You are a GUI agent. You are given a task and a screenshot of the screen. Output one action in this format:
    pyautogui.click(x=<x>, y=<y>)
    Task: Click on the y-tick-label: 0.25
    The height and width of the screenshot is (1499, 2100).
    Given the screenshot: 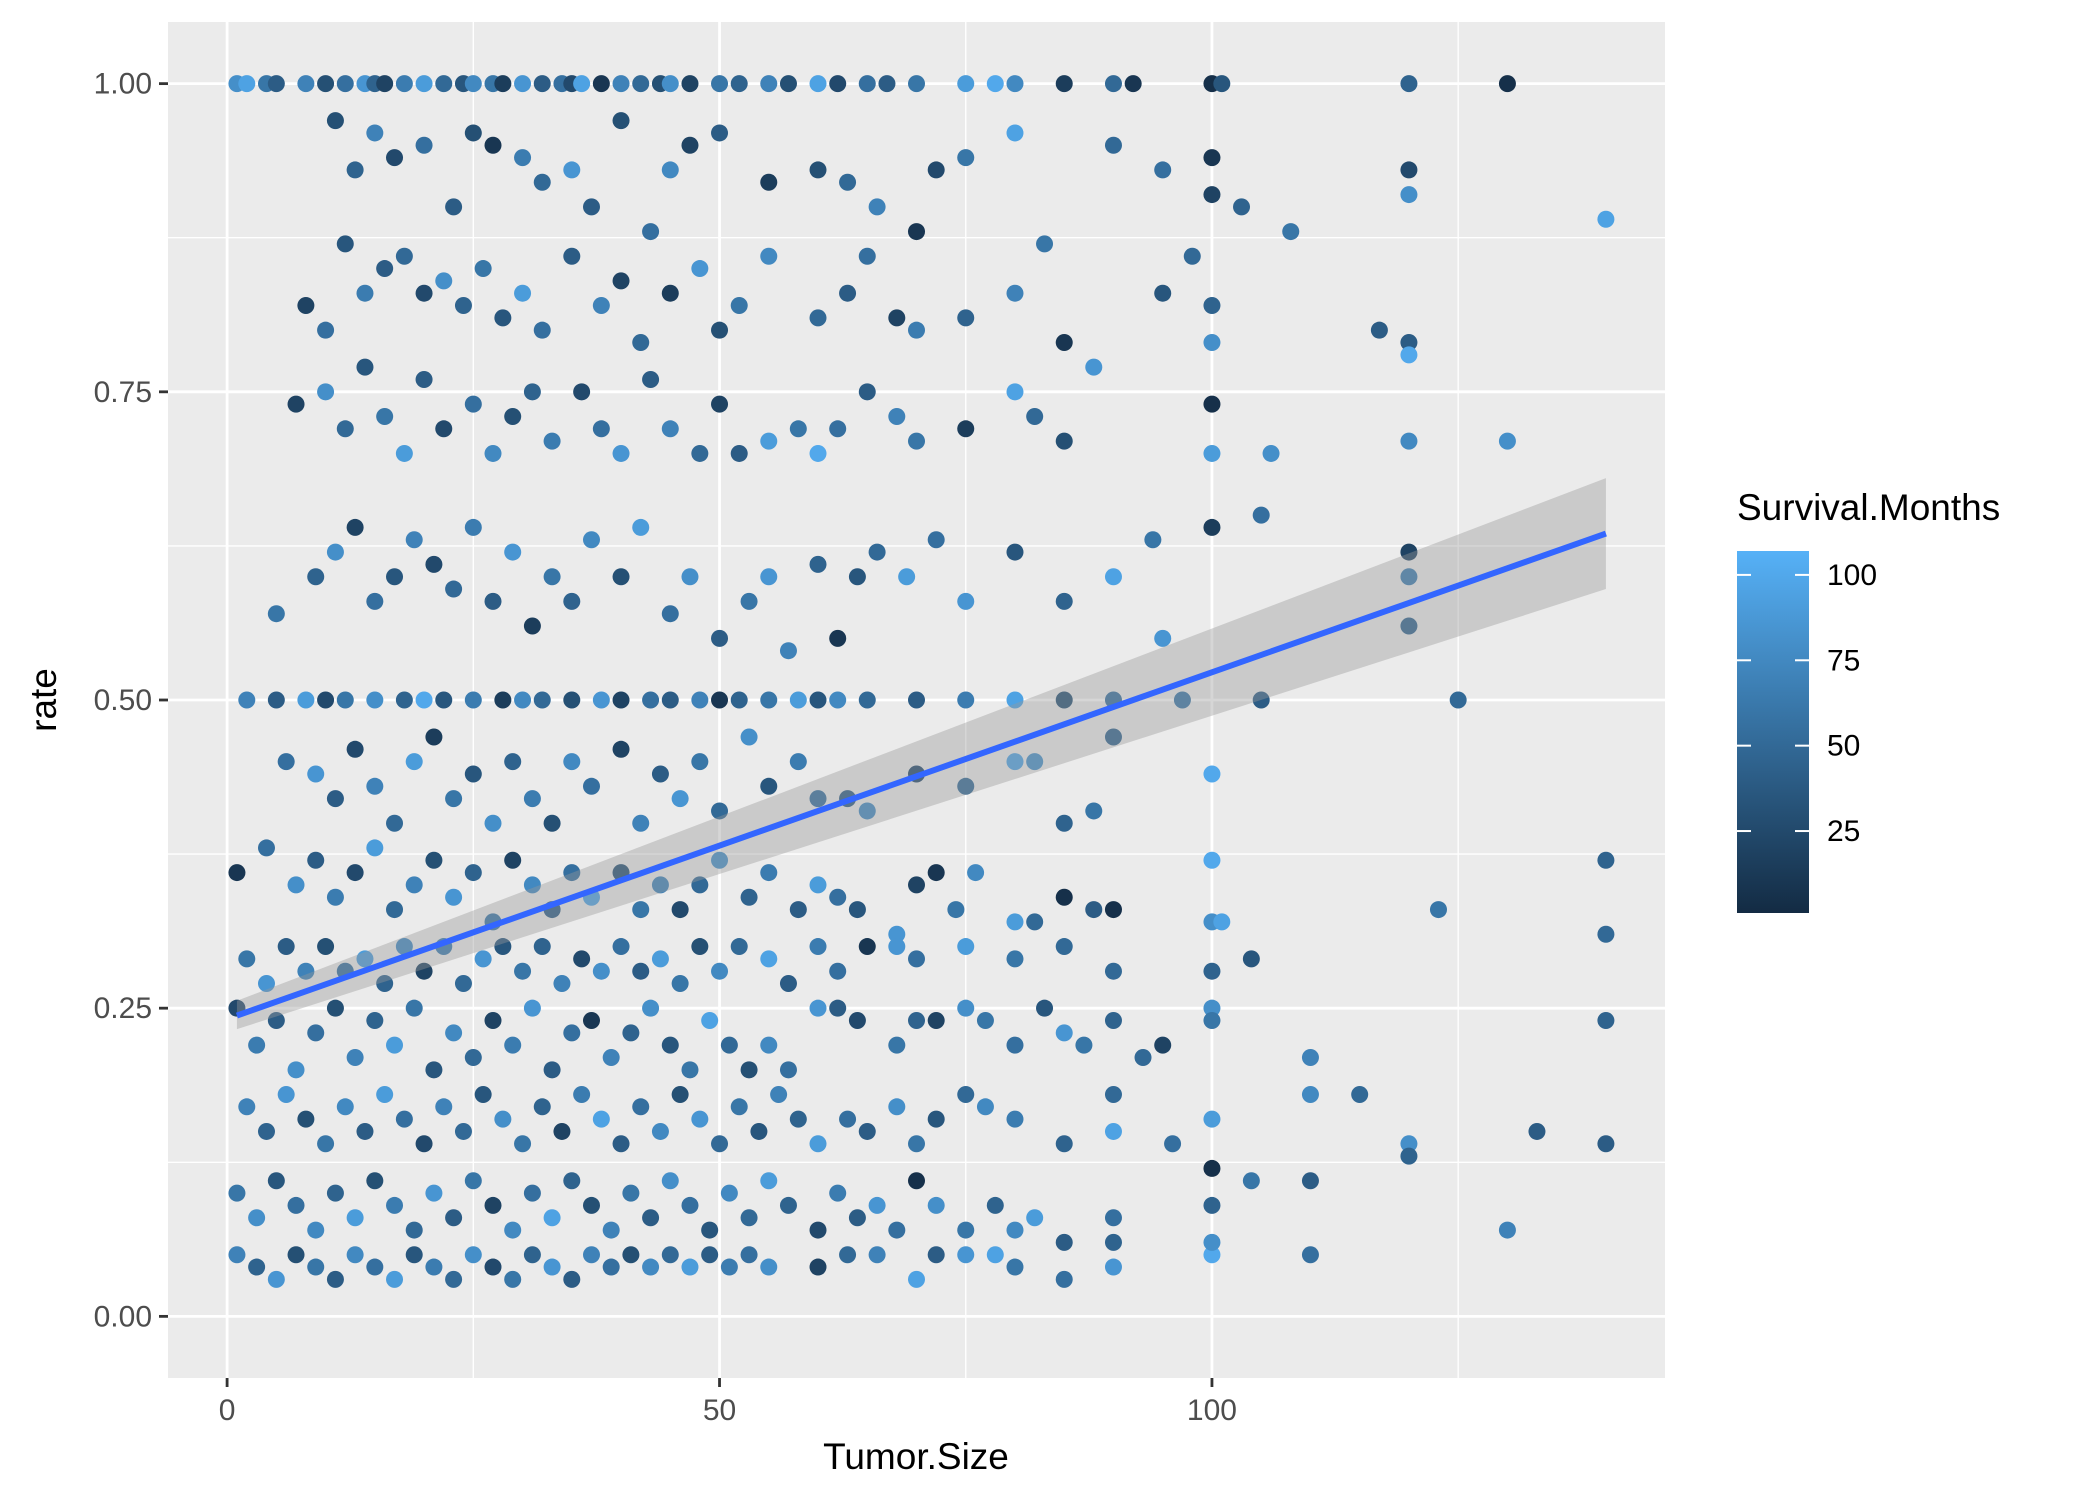 What is the action you would take?
    pyautogui.click(x=123, y=1008)
    